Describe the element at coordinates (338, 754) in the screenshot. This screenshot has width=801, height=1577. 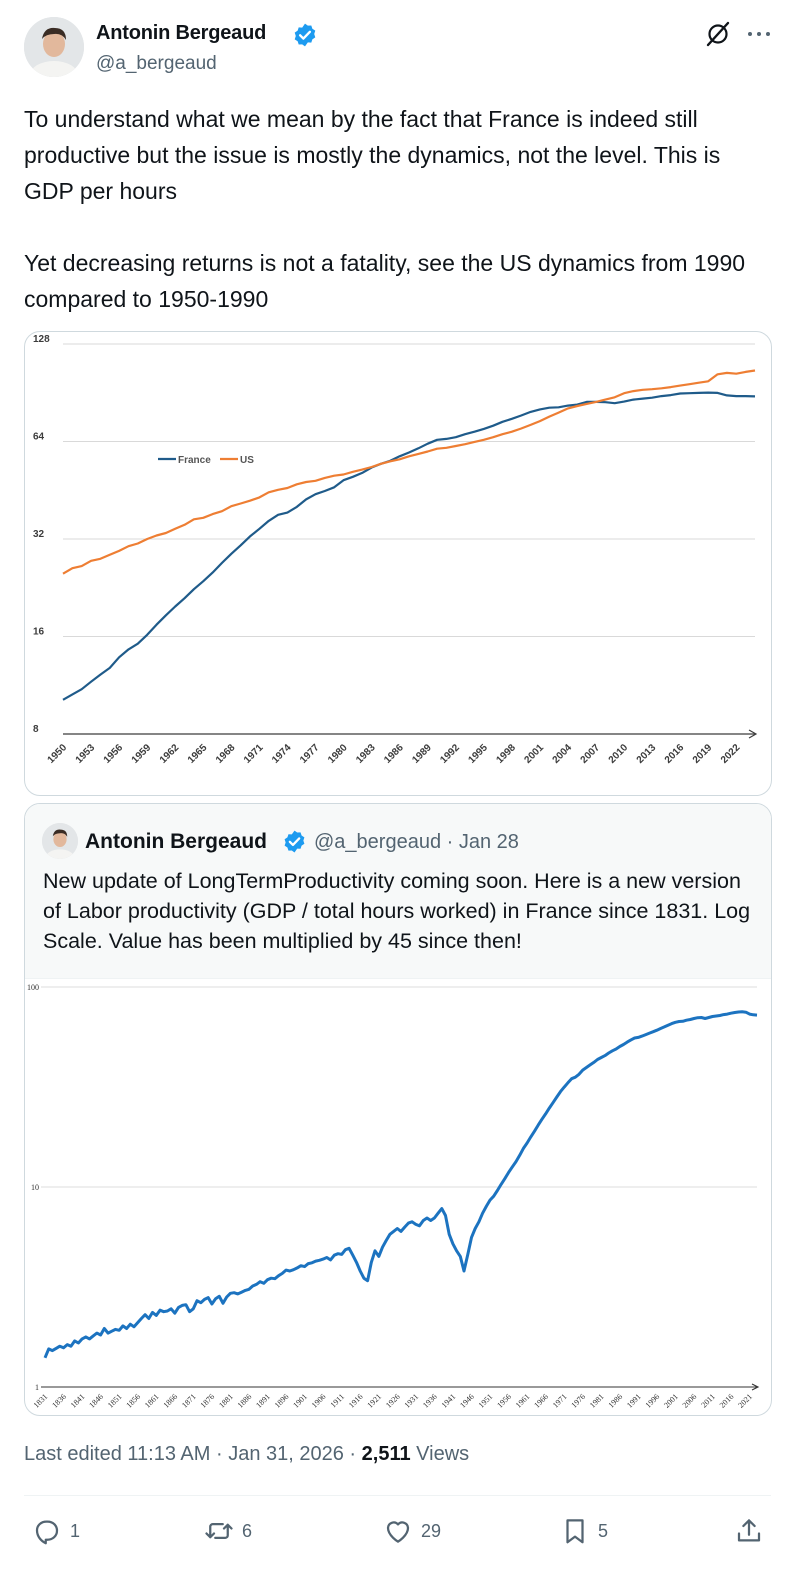
I see `x-tick-label: 1980` at that location.